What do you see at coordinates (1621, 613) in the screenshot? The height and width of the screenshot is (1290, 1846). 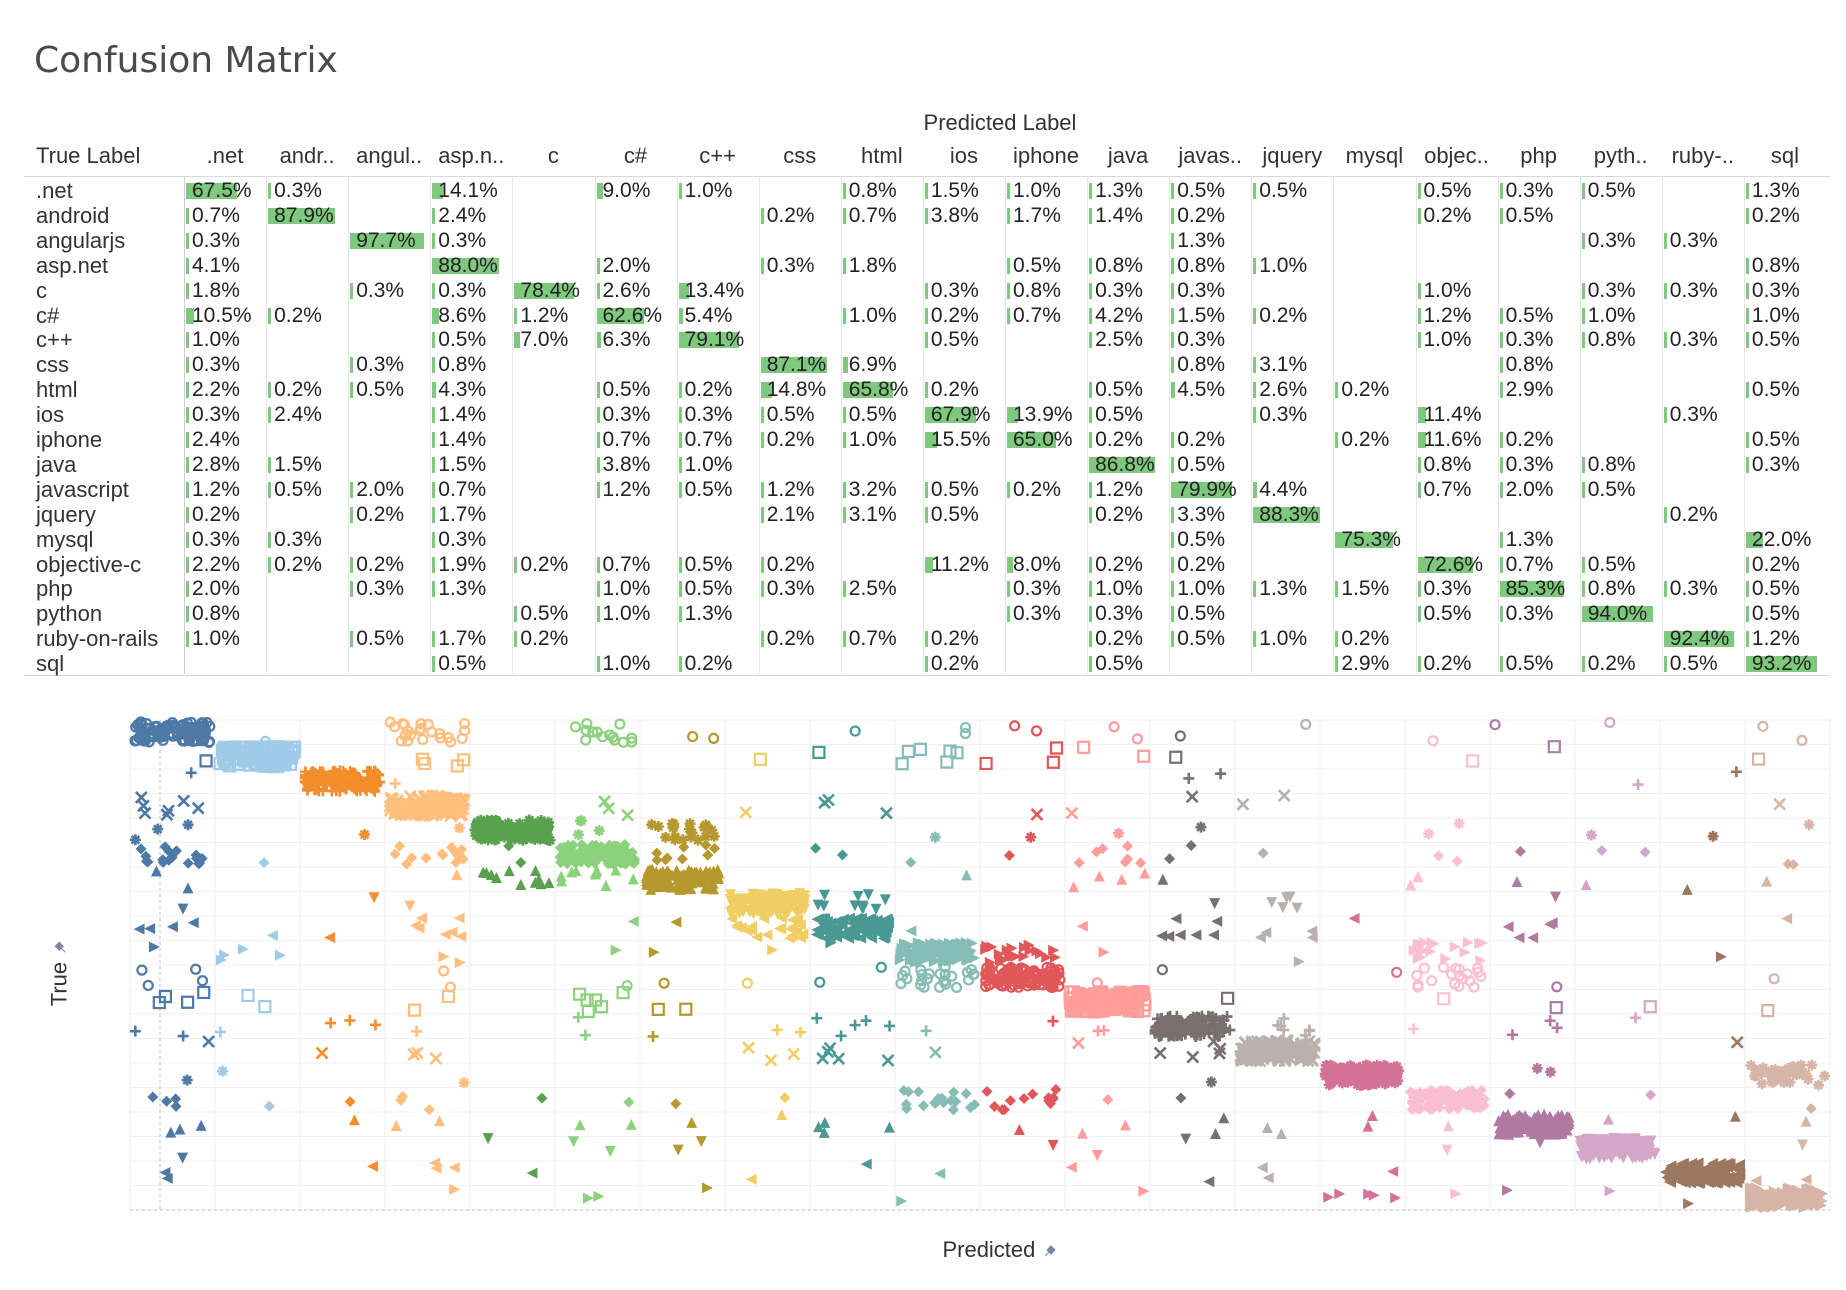 I see `matrix-cell: 94.0%` at bounding box center [1621, 613].